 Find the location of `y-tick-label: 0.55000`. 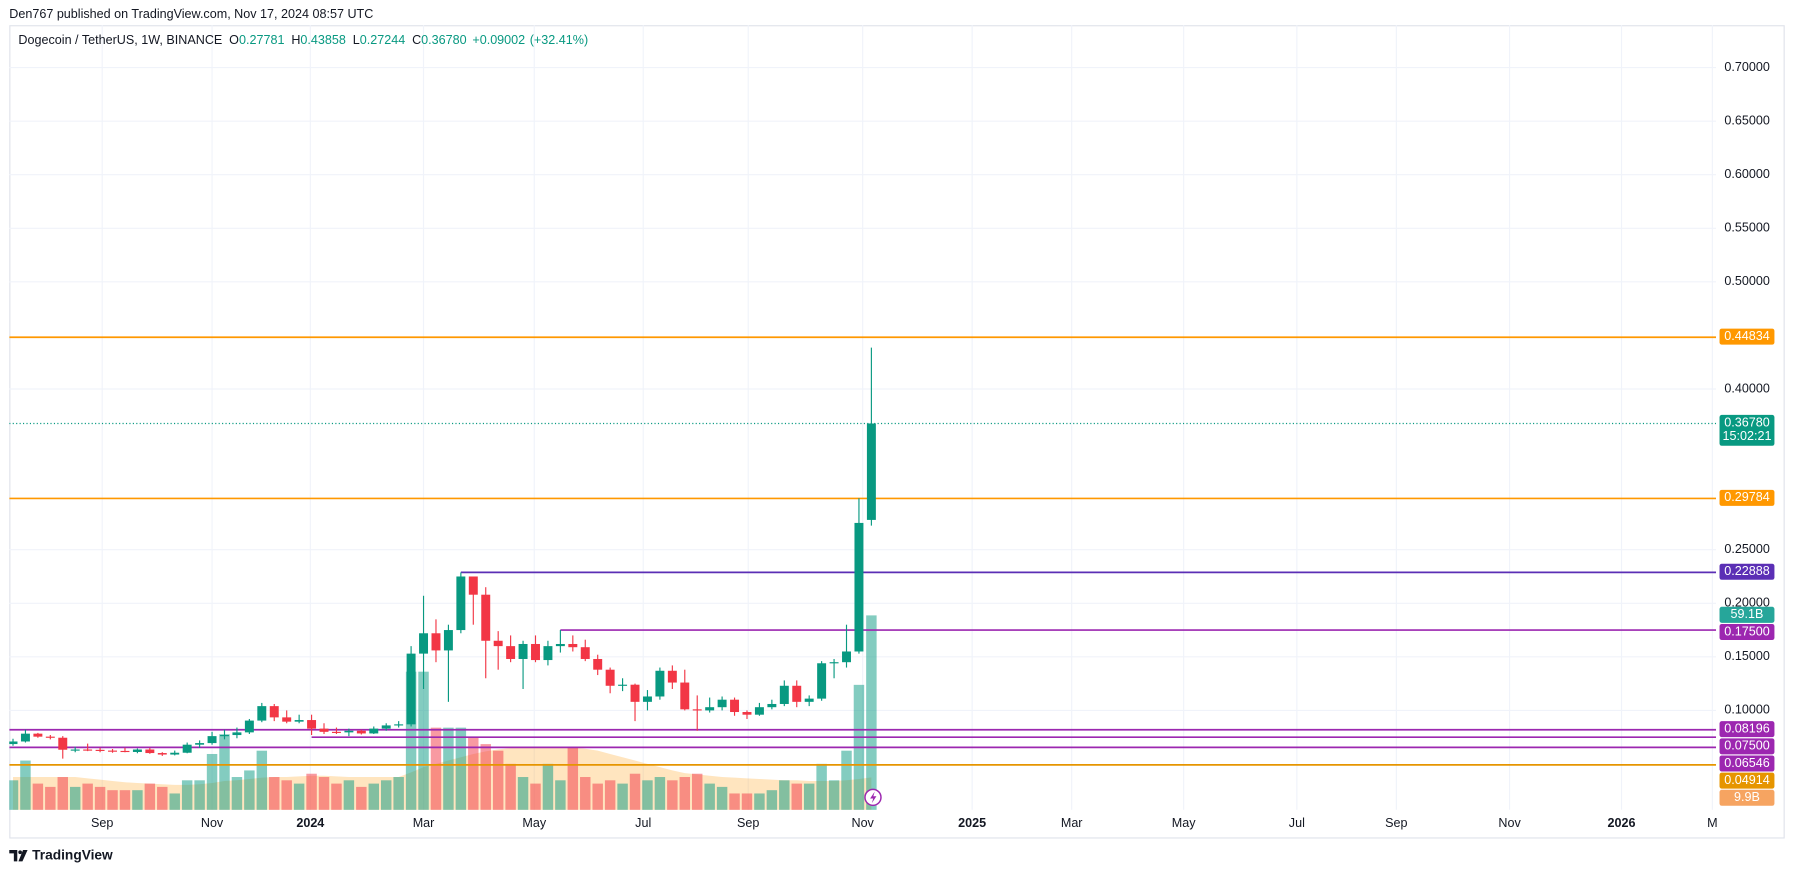

y-tick-label: 0.55000 is located at coordinates (1746, 228).